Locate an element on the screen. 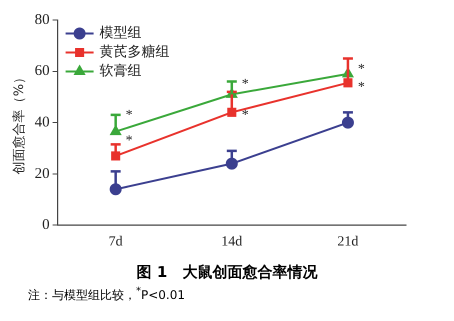 The height and width of the screenshot is (321, 454). y-tick-label: 60 is located at coordinates (42, 71).